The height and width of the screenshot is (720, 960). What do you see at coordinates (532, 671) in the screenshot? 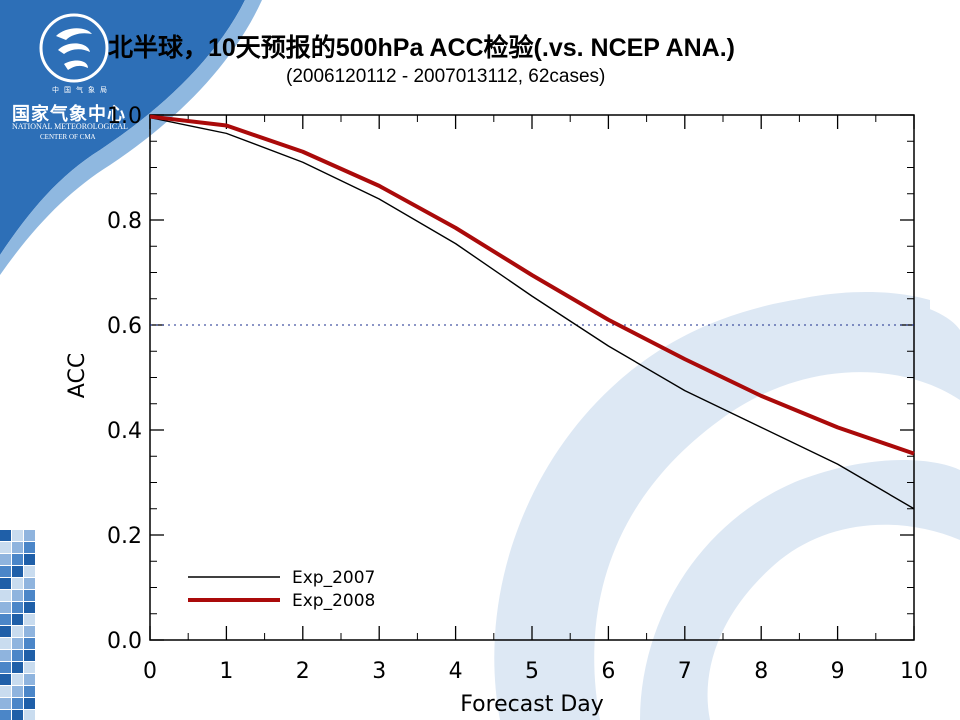
I see `x-tick-label: 5` at bounding box center [532, 671].